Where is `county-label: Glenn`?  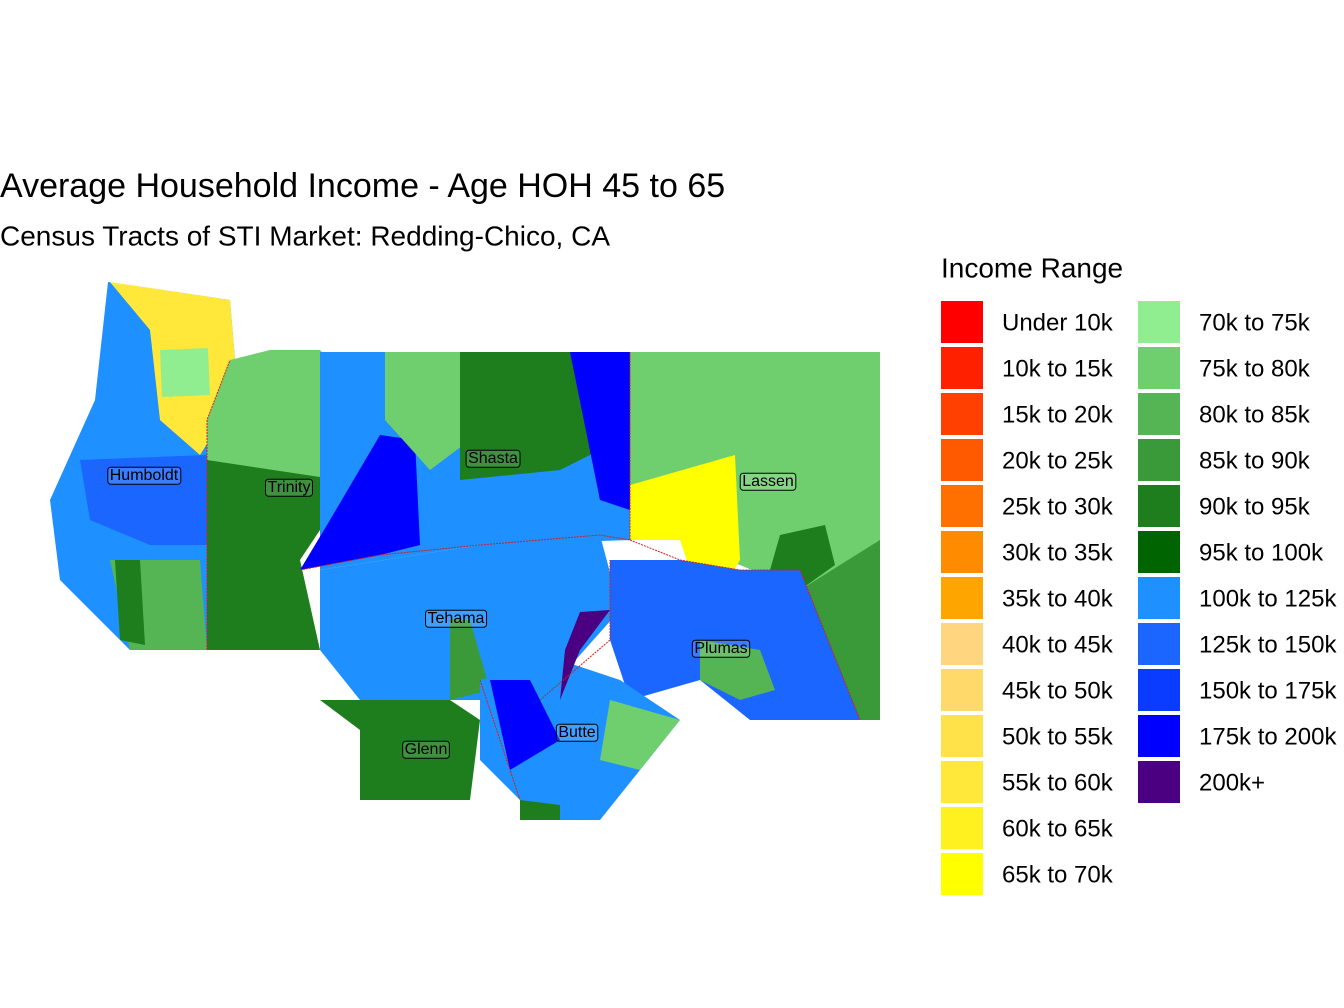
county-label: Glenn is located at coordinates (426, 749).